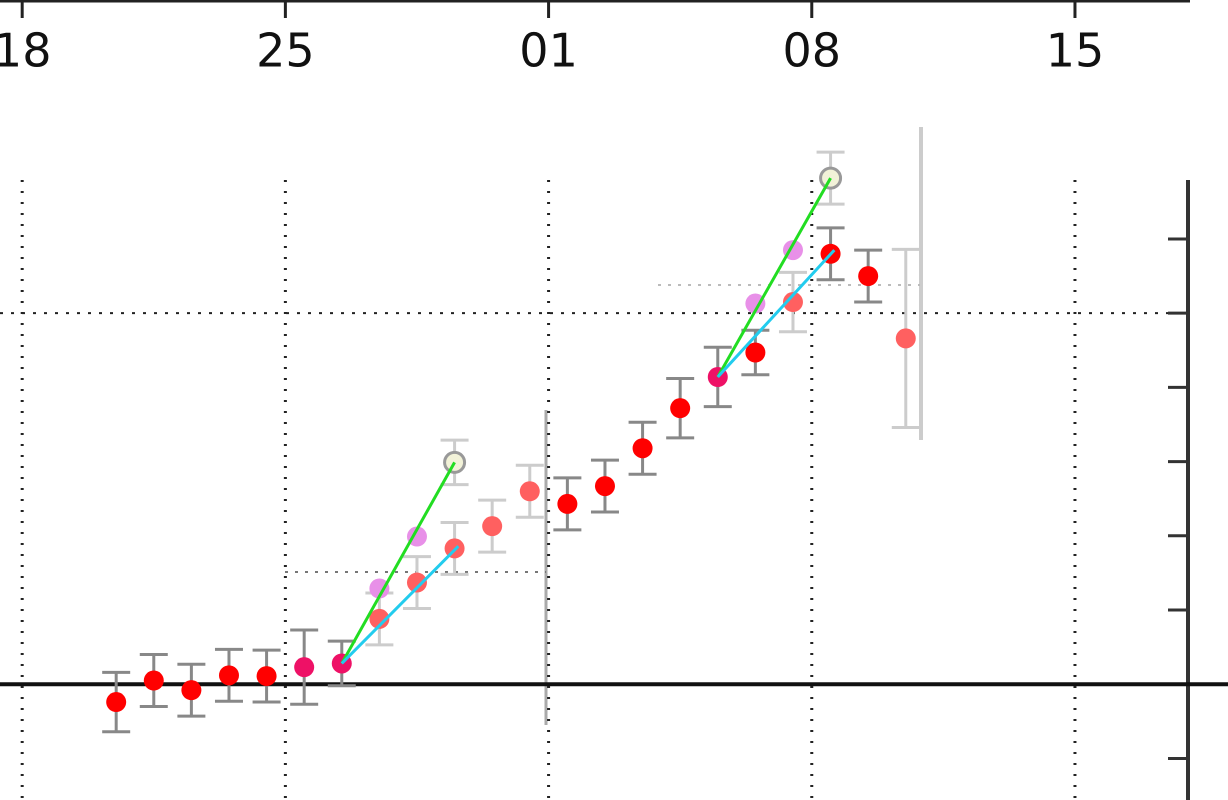  Describe the element at coordinates (285, 51) in the screenshot. I see `x-tick-label: 25` at that location.